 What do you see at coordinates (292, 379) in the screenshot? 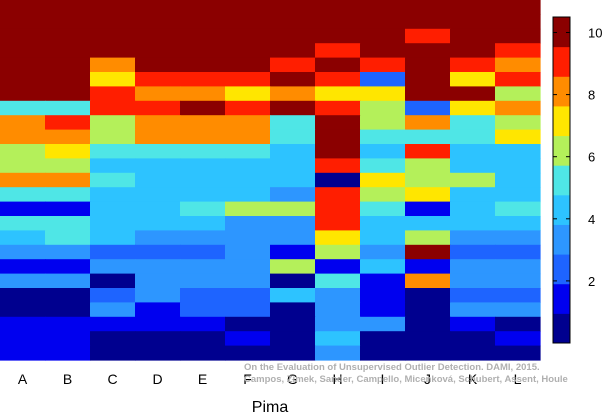
I see `x-tick-label: G` at bounding box center [292, 379].